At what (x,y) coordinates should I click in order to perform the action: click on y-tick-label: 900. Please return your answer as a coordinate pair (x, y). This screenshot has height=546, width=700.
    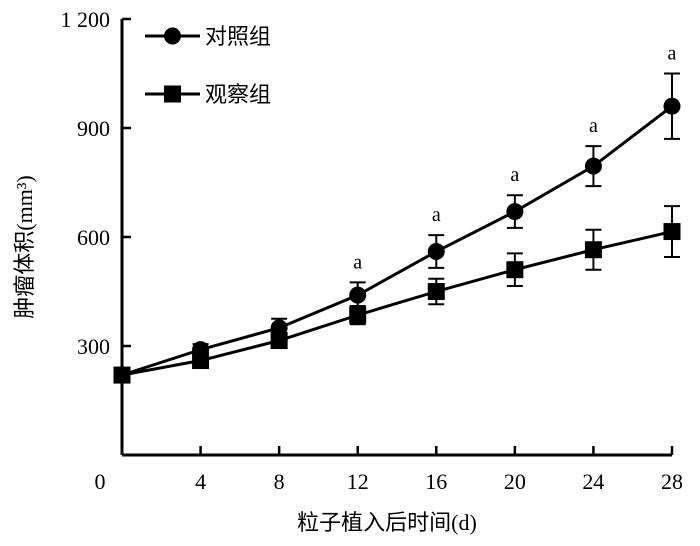
    Looking at the image, I should click on (93, 128).